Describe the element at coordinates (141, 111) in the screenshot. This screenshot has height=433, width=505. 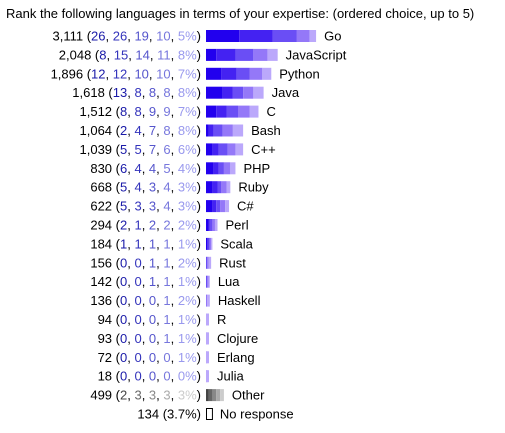
I see `row-value-label: 1,512 (8, 8, 9, 9, 7%)` at that location.